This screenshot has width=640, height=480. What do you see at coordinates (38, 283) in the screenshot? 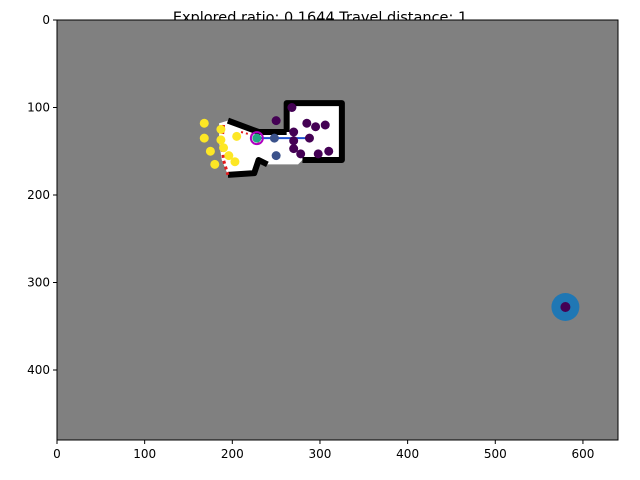
I see `y-tick-label-300: 300` at bounding box center [38, 283].